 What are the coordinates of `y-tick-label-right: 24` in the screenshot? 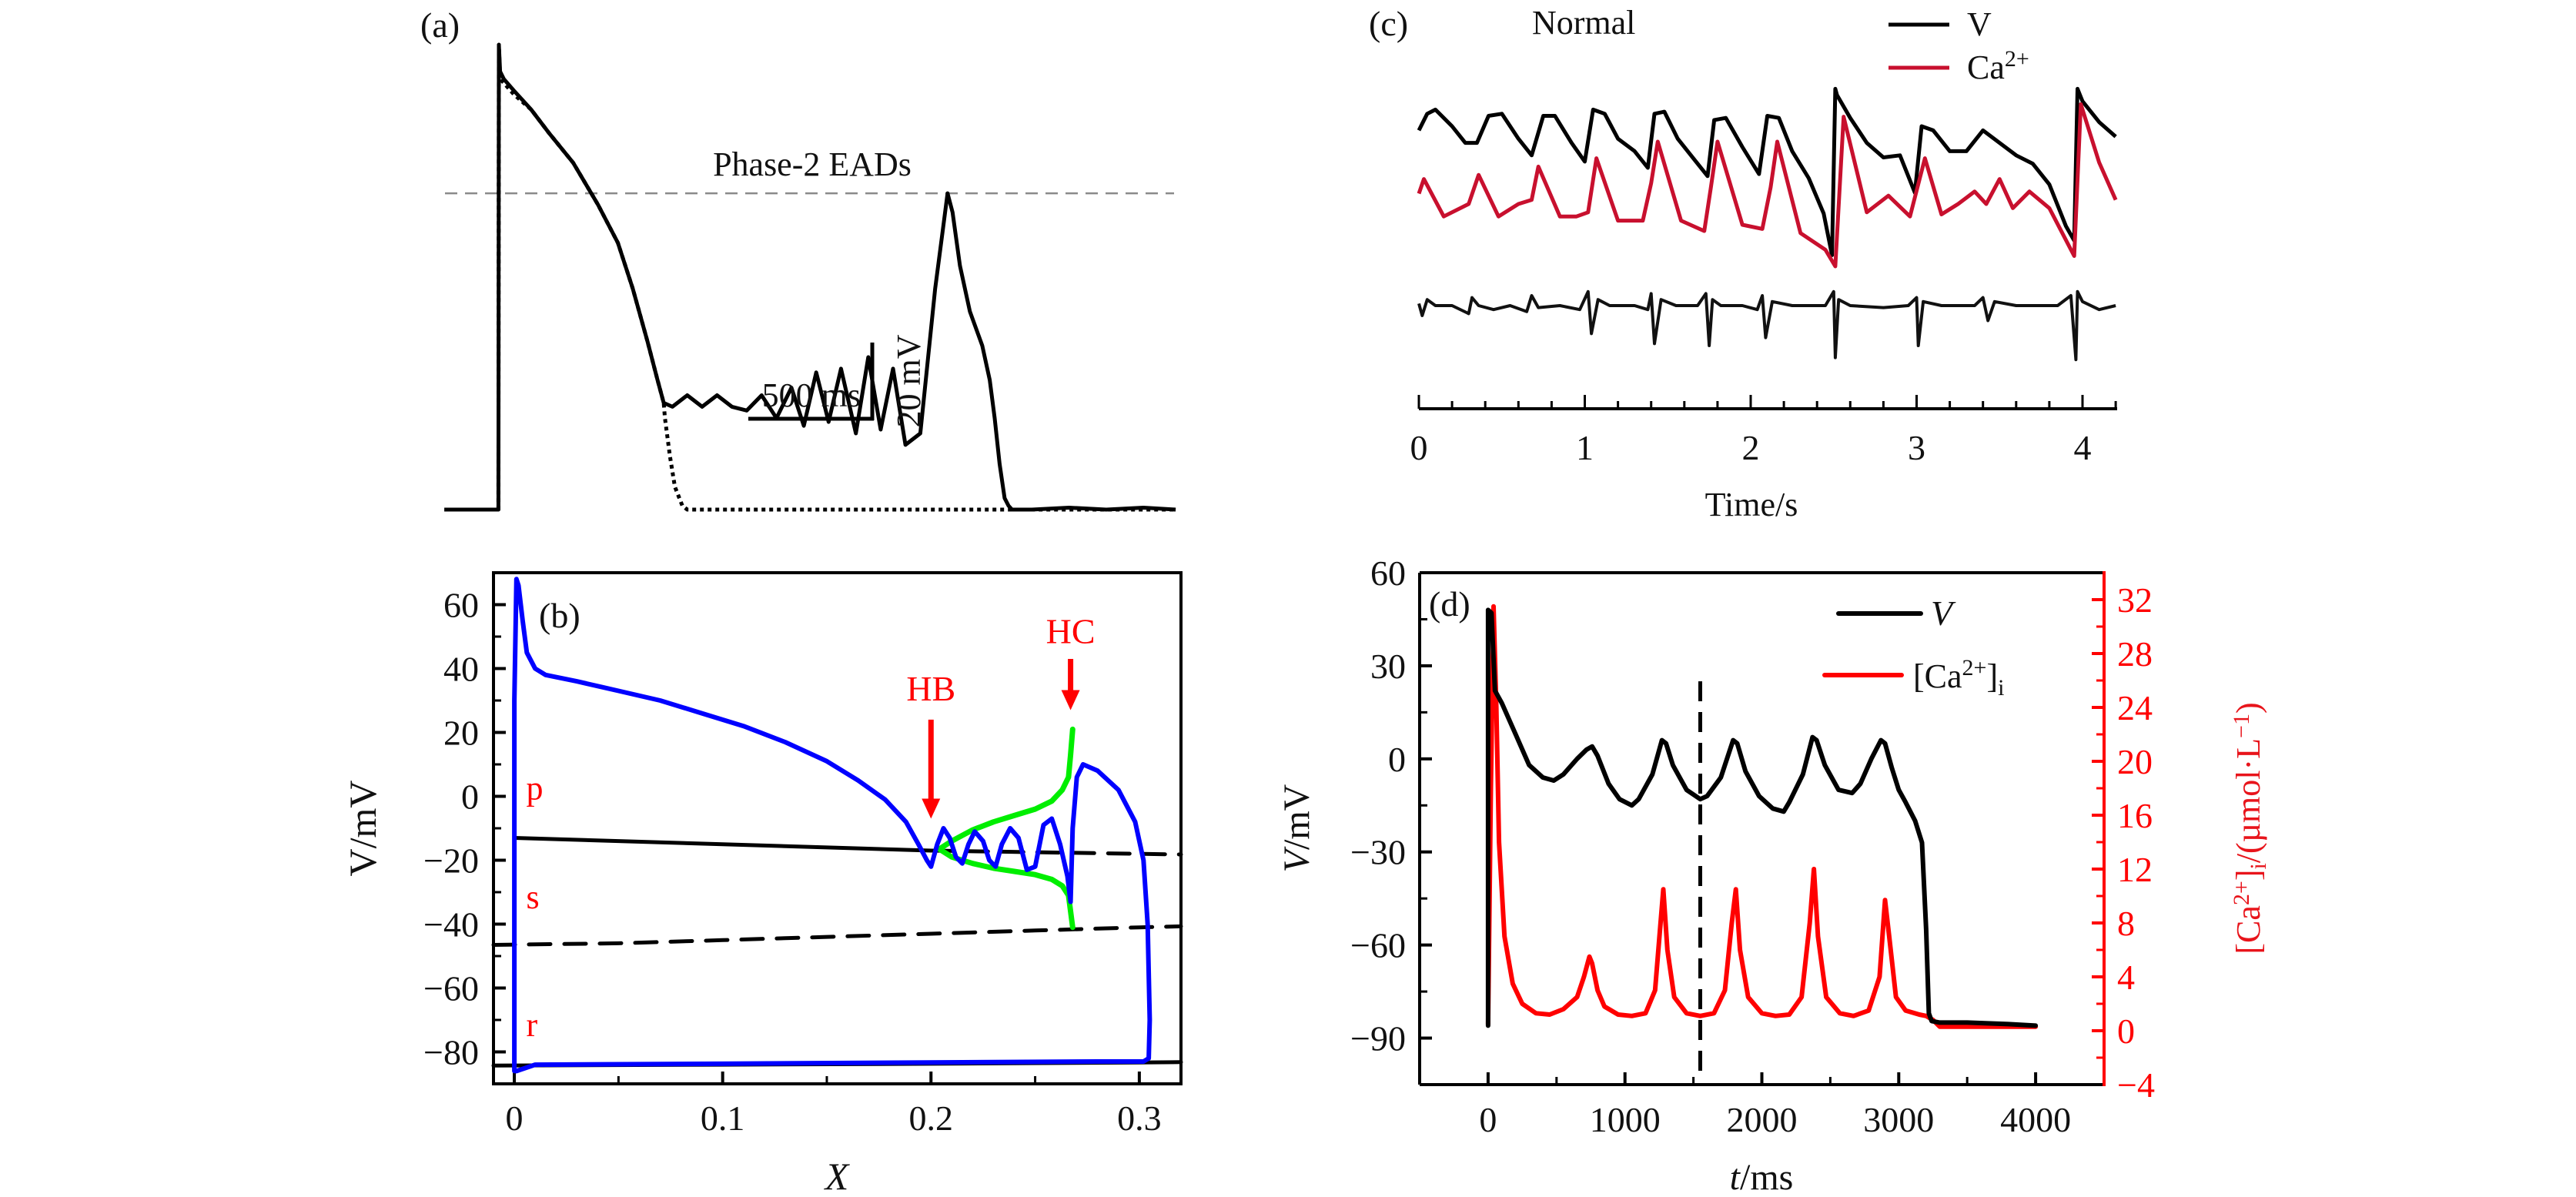 It's located at (2135, 707).